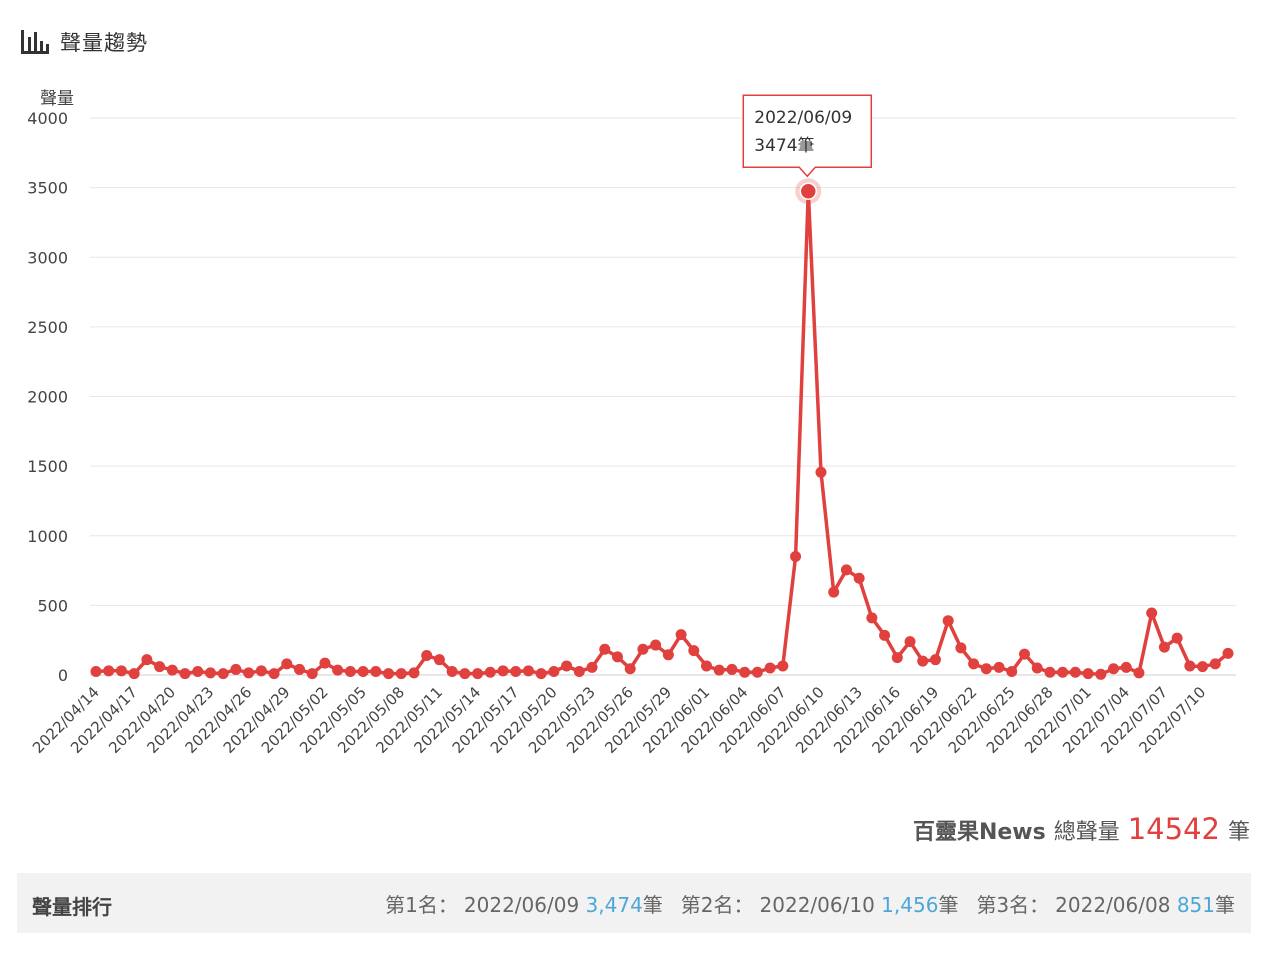 The width and height of the screenshot is (1274, 960). Describe the element at coordinates (104, 43) in the screenshot. I see `chart-title: 聲量趨勢` at that location.